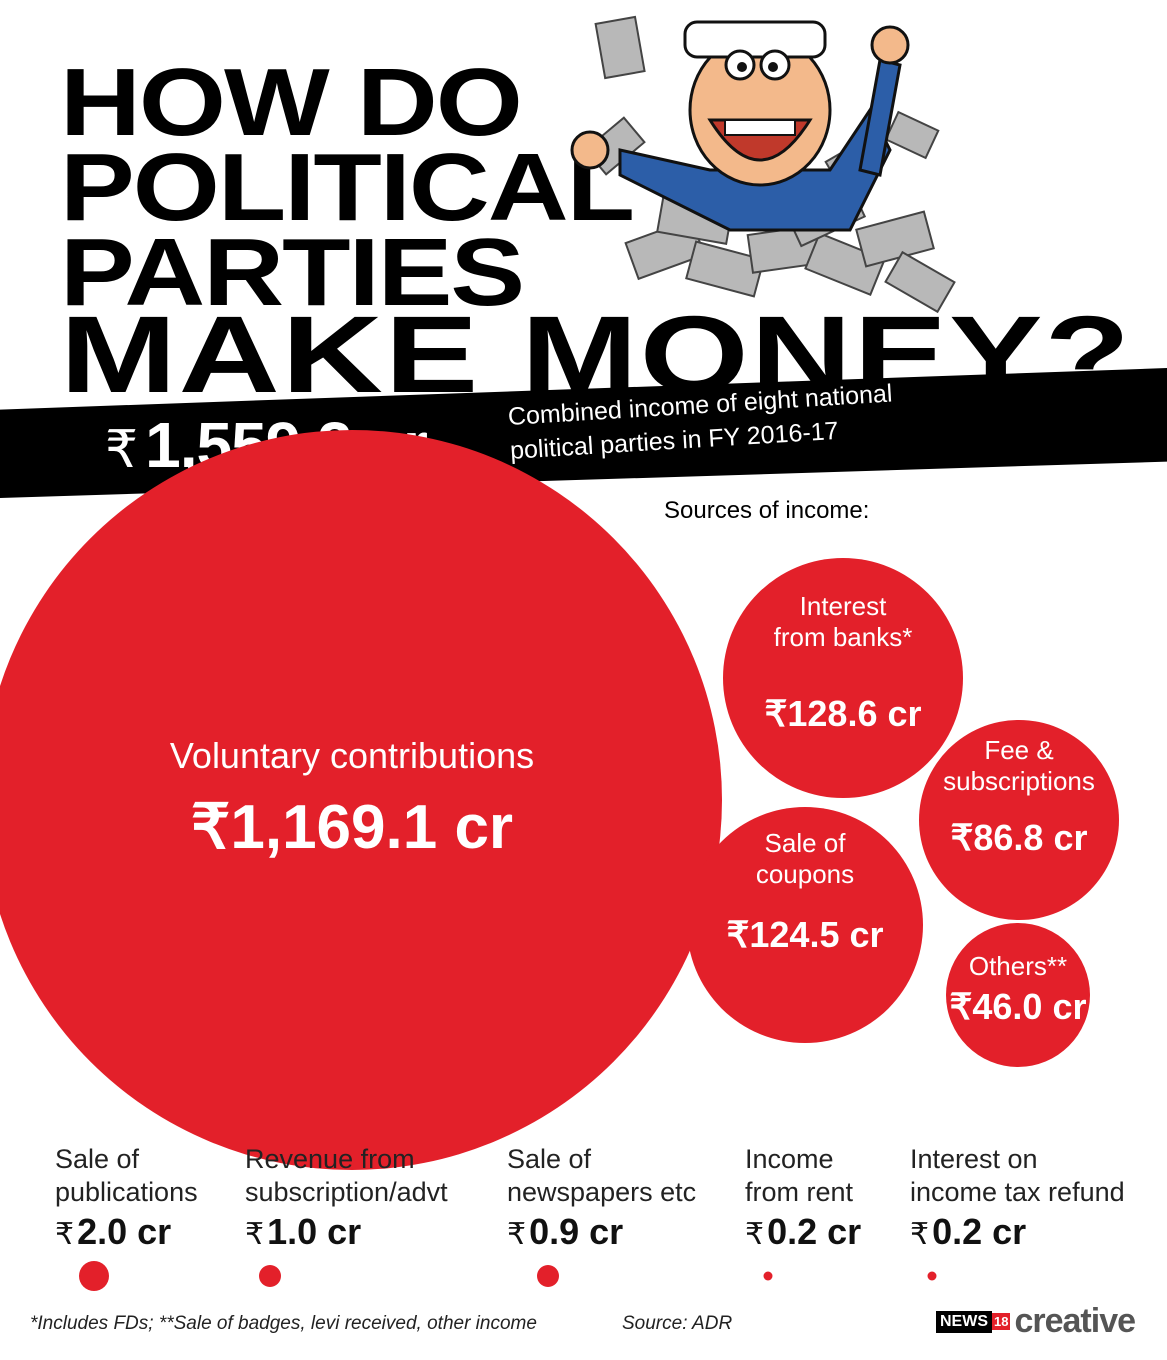  I want to click on minor-source-5: Interest on income tax refund ₹0.2 cr, so click(1017, 1197).